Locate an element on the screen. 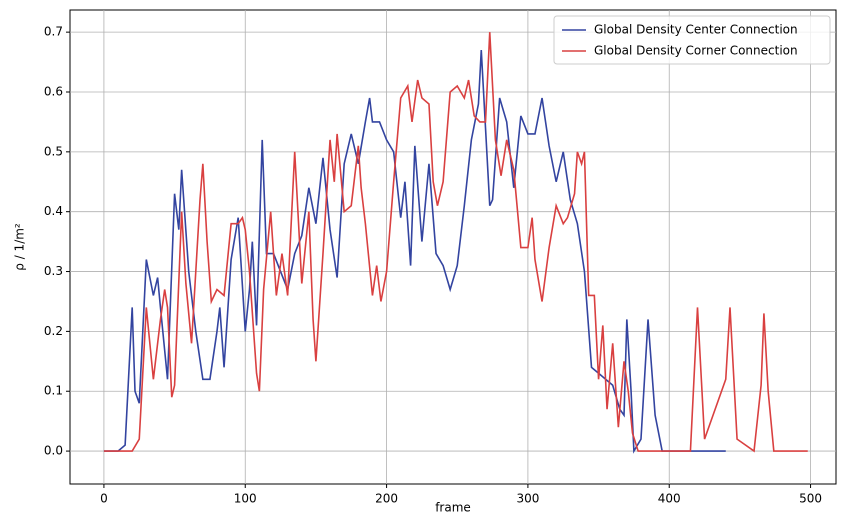  y-tick-label: 0.3 is located at coordinates (53, 271).